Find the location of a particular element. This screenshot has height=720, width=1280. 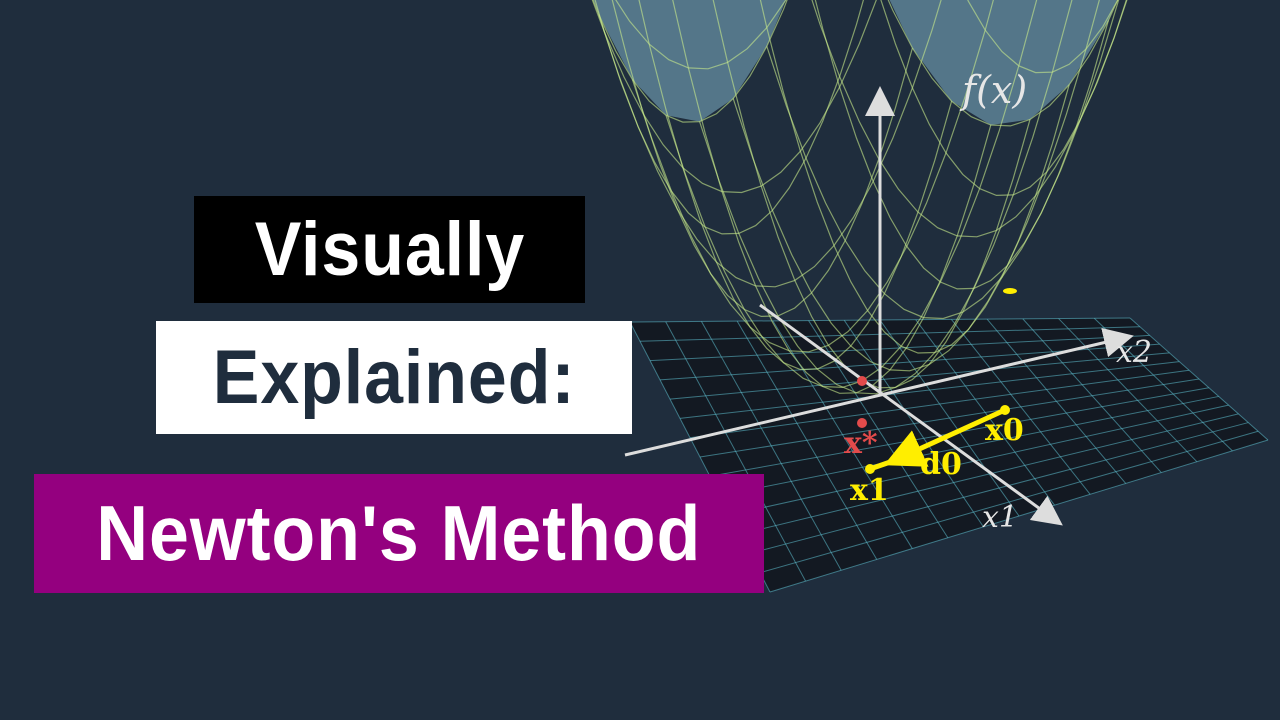

start-point-label: x0 is located at coordinates (1004, 430).